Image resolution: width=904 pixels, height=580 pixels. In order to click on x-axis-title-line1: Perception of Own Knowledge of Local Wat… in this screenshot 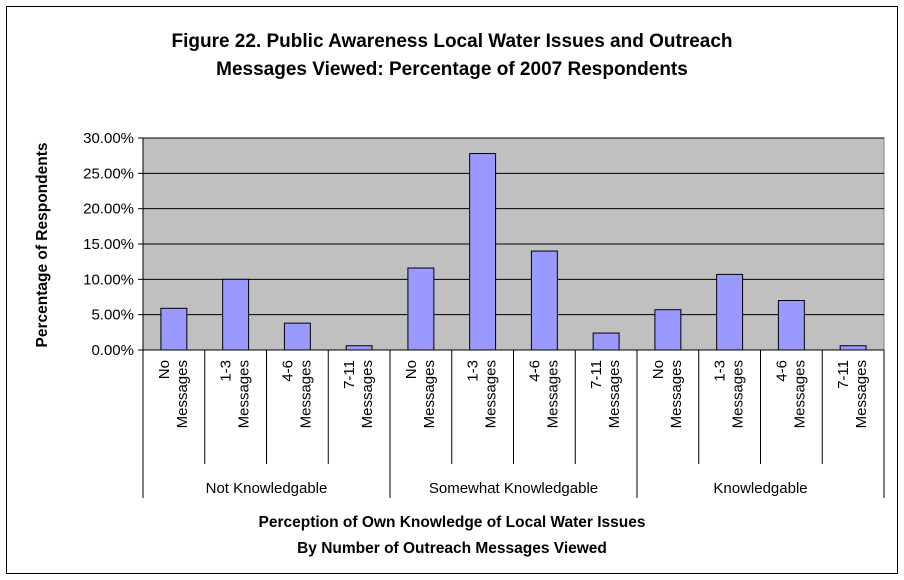, I will do `click(452, 522)`.